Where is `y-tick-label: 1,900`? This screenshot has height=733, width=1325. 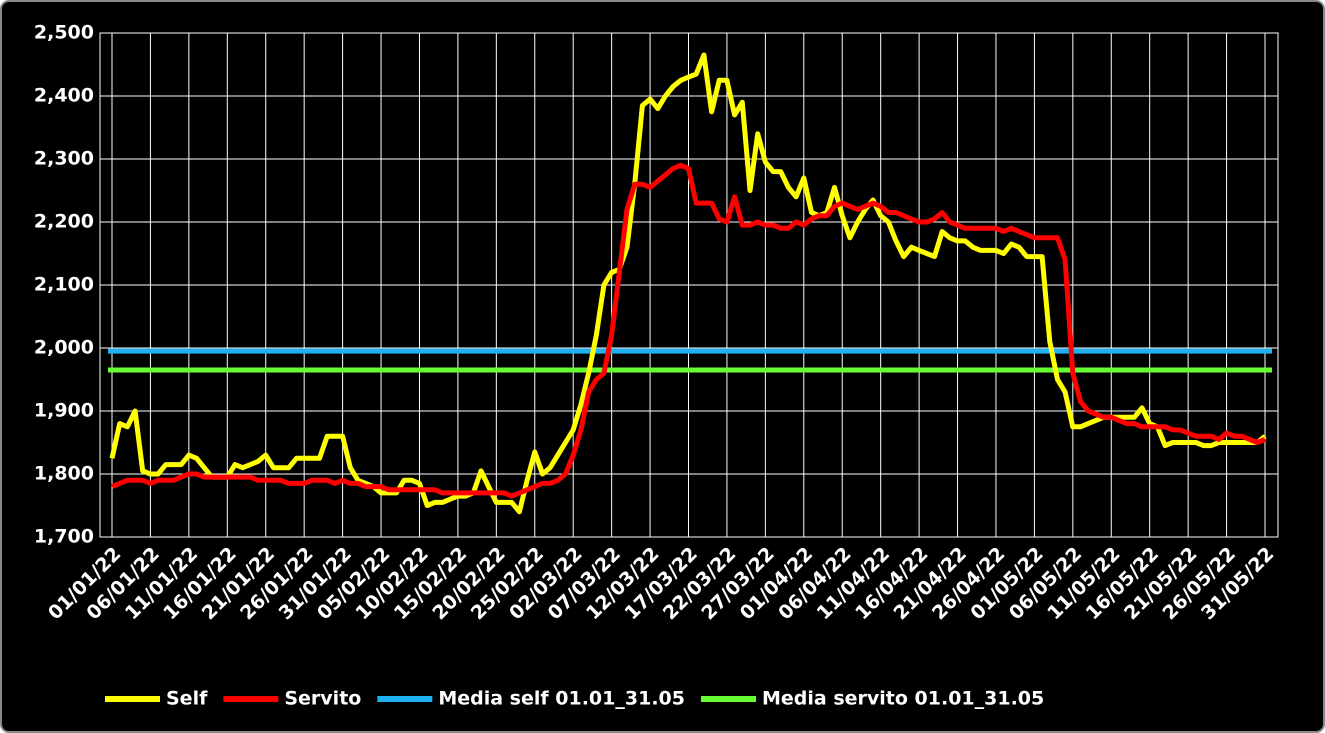
y-tick-label: 1,900 is located at coordinates (64, 411).